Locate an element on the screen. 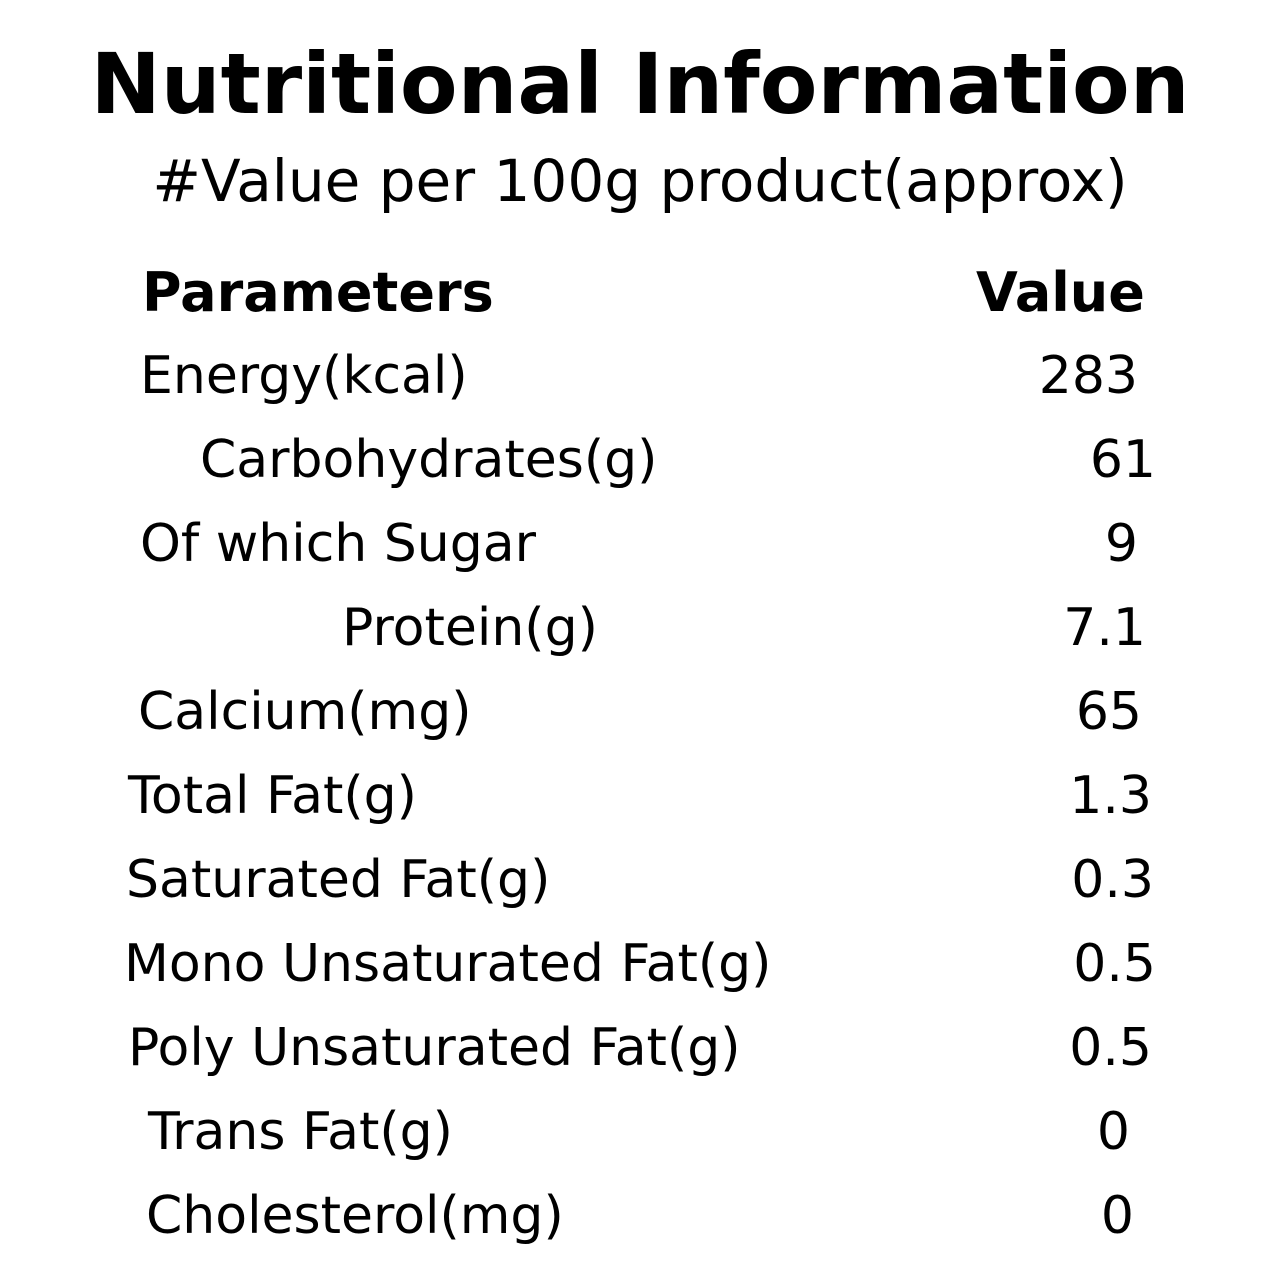 Image resolution: width=1280 pixels, height=1280 pixels. row-value: 283 is located at coordinates (1088, 376).